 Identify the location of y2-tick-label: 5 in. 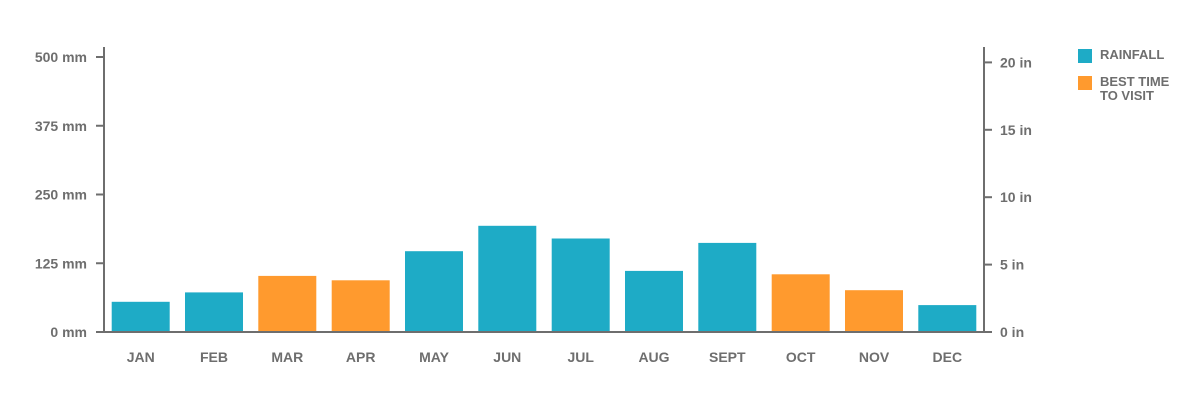
(1012, 265).